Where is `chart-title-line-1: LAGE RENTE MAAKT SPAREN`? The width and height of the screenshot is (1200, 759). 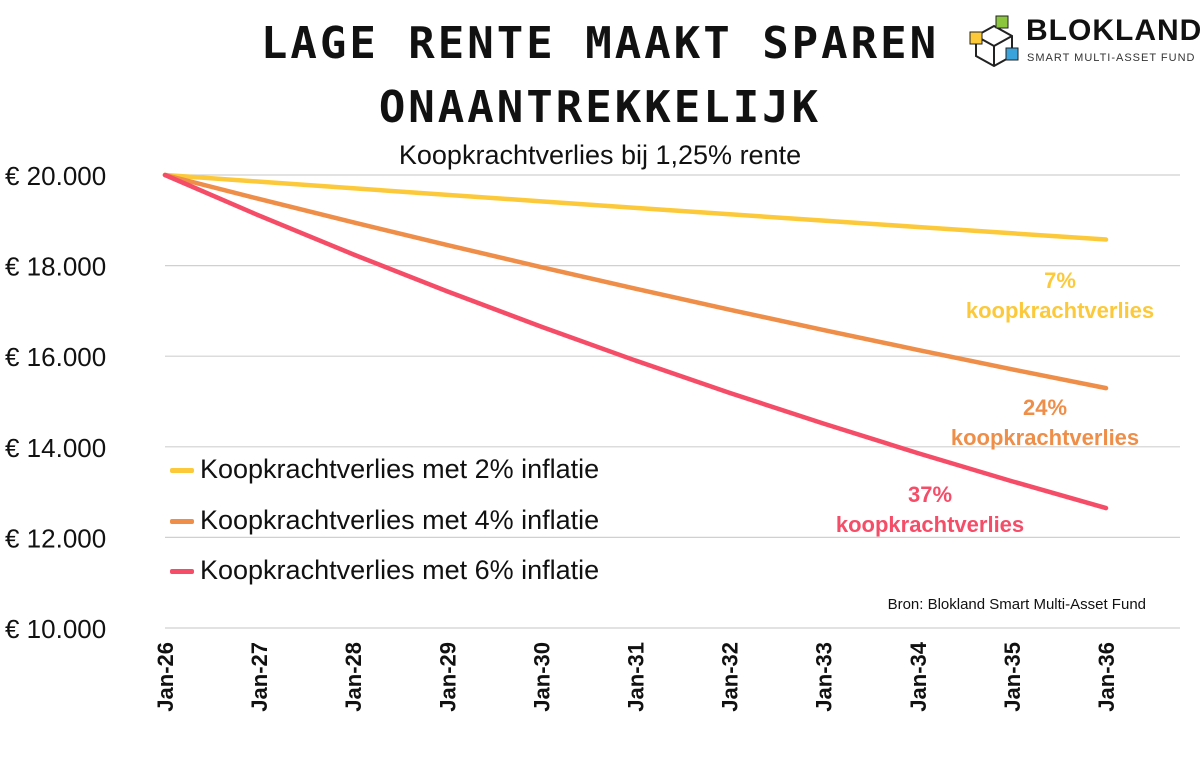 chart-title-line-1: LAGE RENTE MAAKT SPAREN is located at coordinates (600, 43).